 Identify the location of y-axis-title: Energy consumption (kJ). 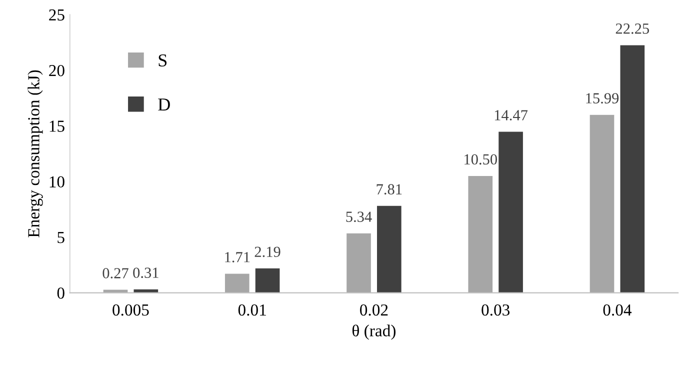
(35, 154).